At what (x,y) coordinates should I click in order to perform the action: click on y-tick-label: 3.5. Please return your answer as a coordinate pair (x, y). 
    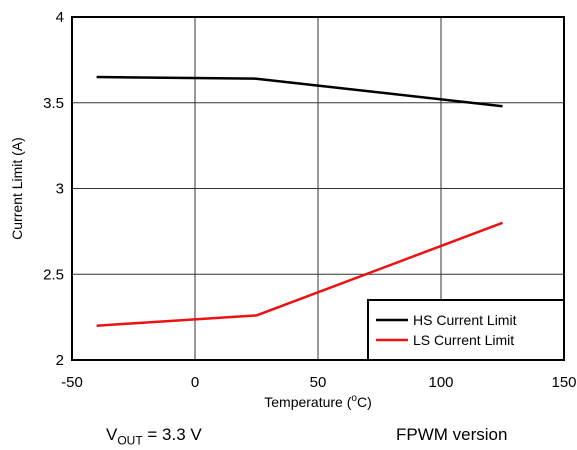
    Looking at the image, I should click on (53, 103).